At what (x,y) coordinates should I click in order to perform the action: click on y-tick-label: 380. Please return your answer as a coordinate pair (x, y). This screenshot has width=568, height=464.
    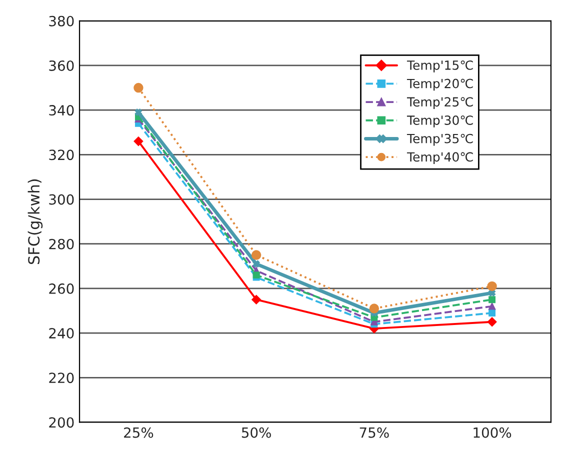
    Looking at the image, I should click on (61, 21).